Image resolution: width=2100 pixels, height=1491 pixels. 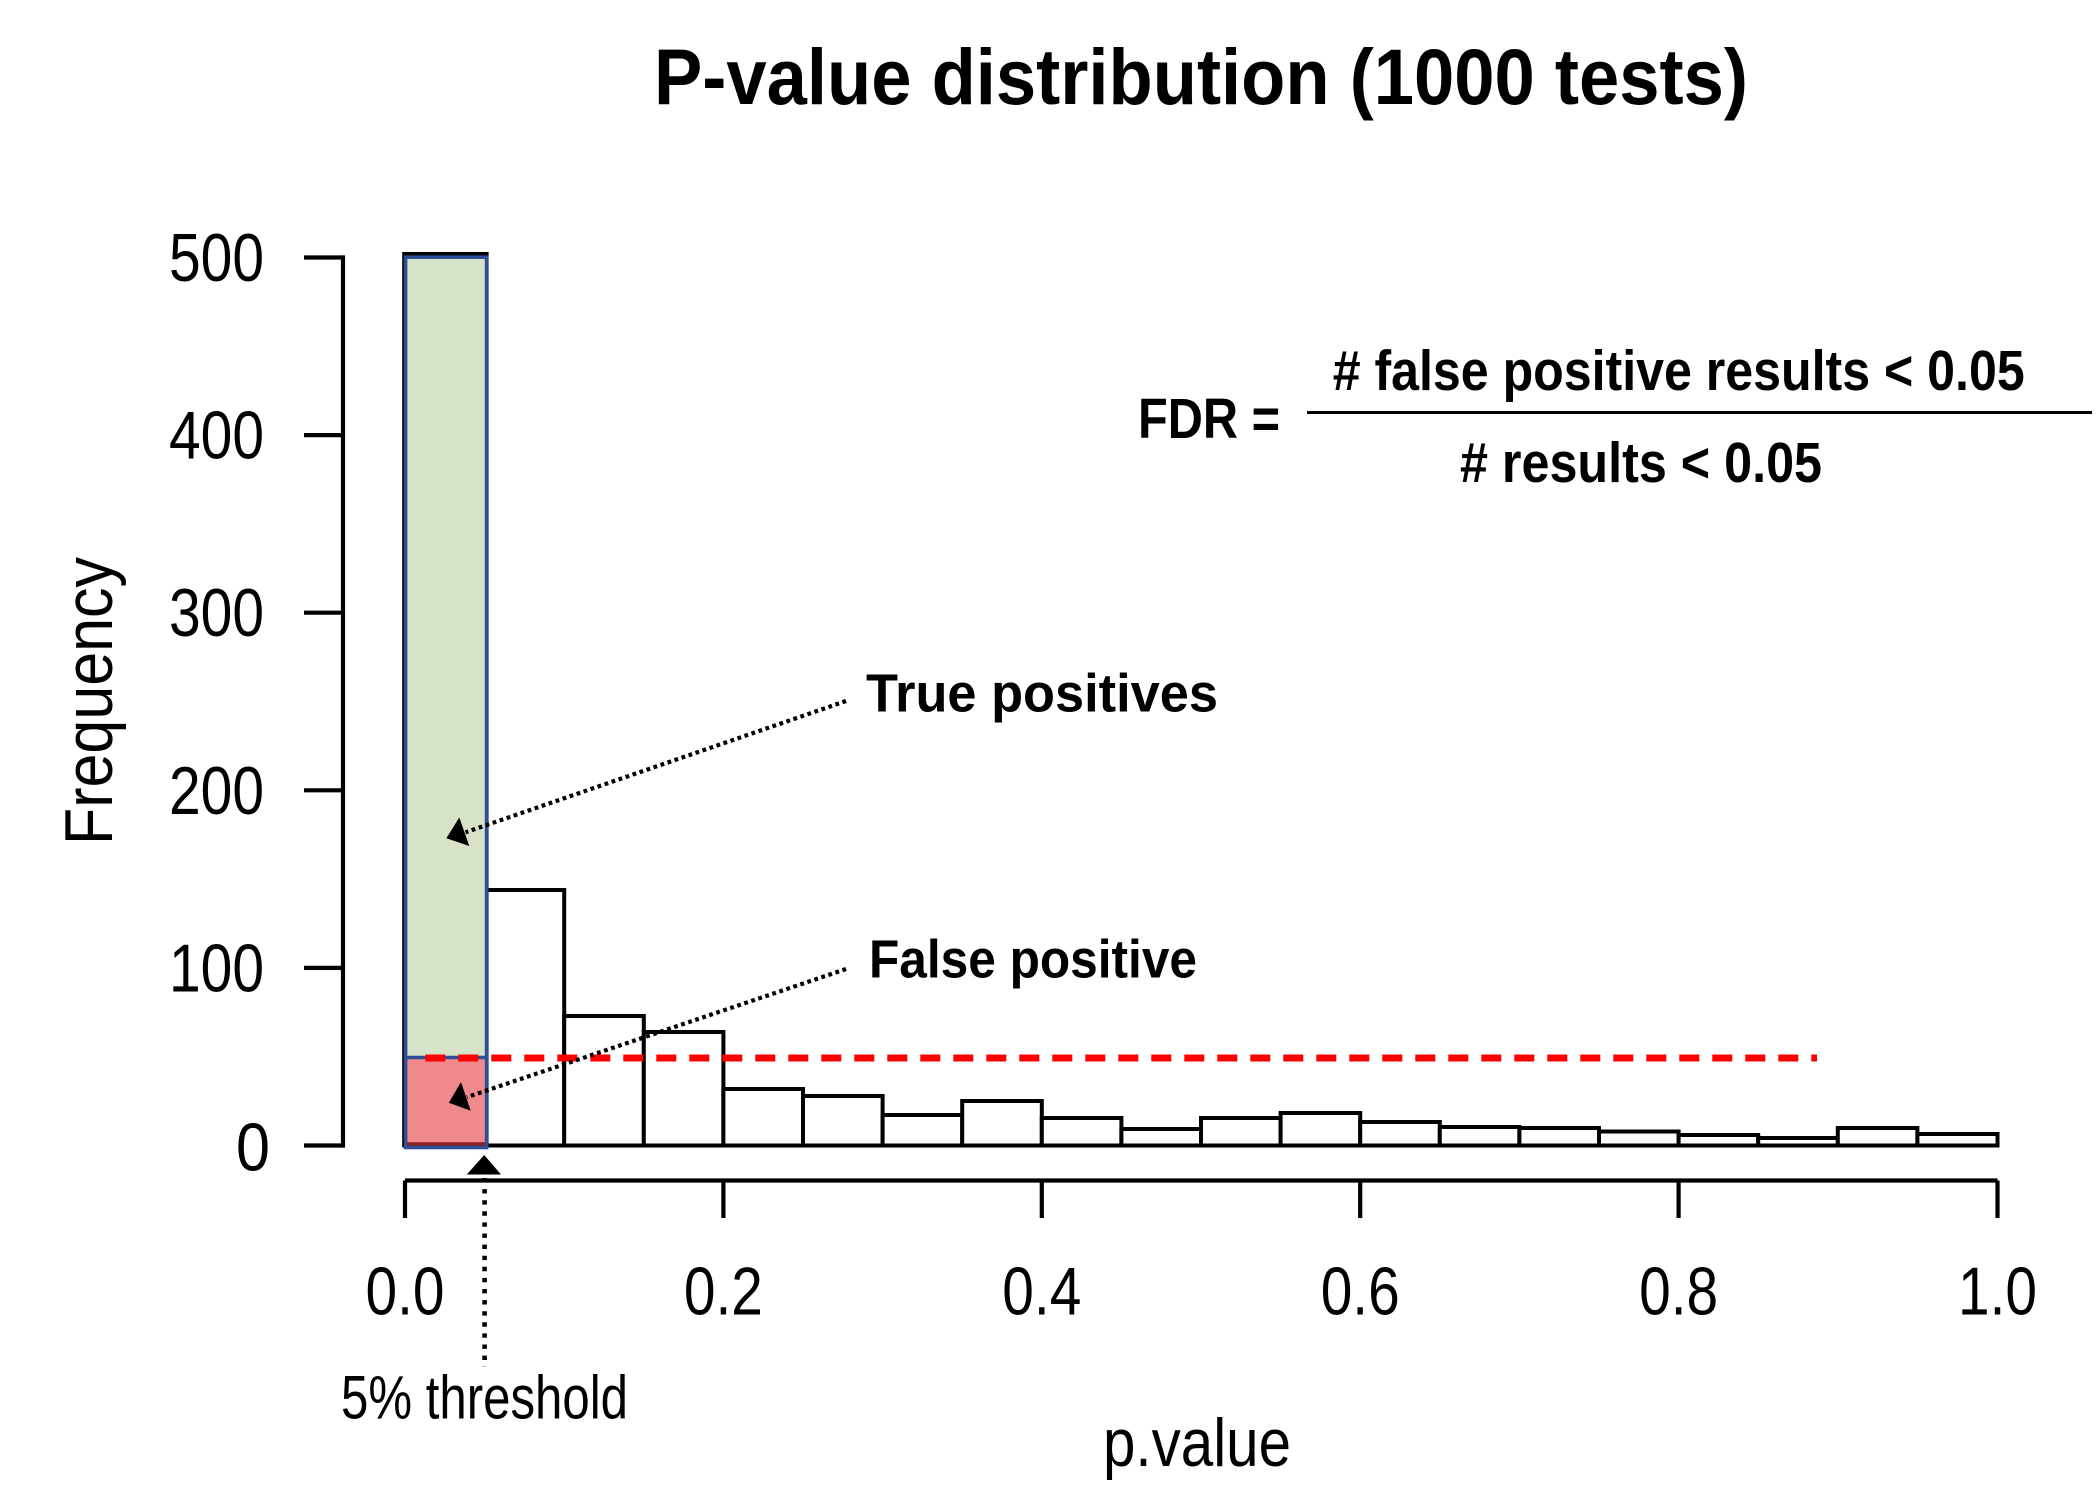 What do you see at coordinates (1033, 960) in the screenshot?
I see `svg-text: False positive` at bounding box center [1033, 960].